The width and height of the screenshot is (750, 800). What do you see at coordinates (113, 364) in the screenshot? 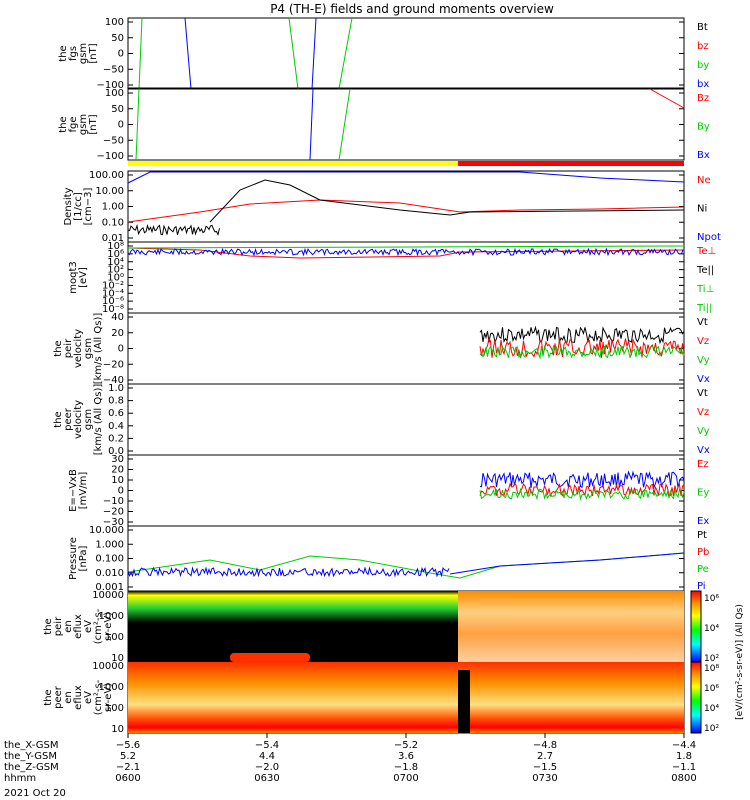
I see `ytick-label-4-3: −20` at bounding box center [113, 364].